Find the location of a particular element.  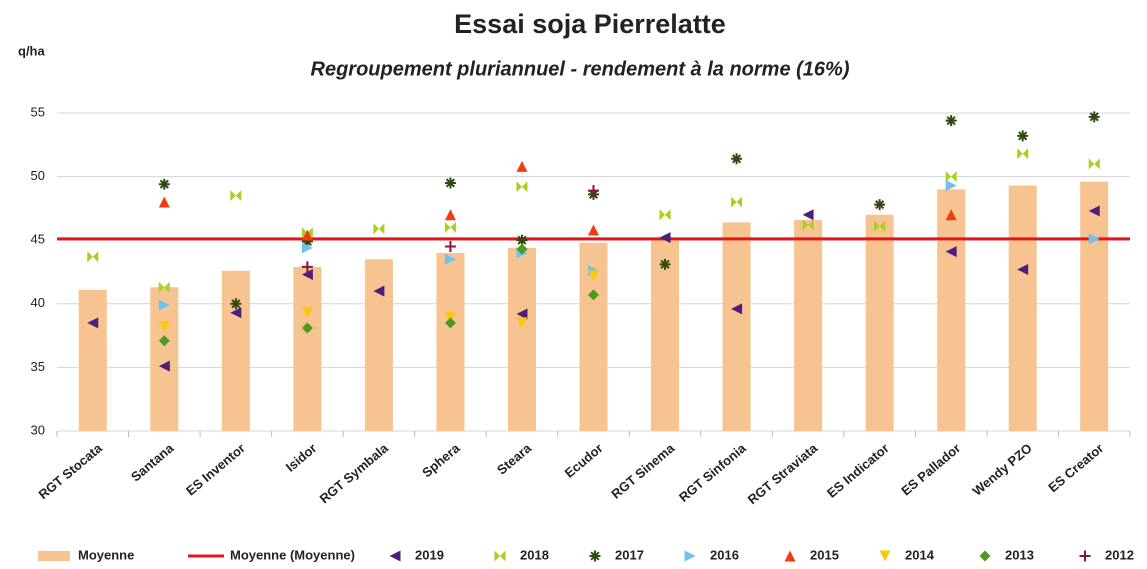

legend-label: 2015 is located at coordinates (824, 554).